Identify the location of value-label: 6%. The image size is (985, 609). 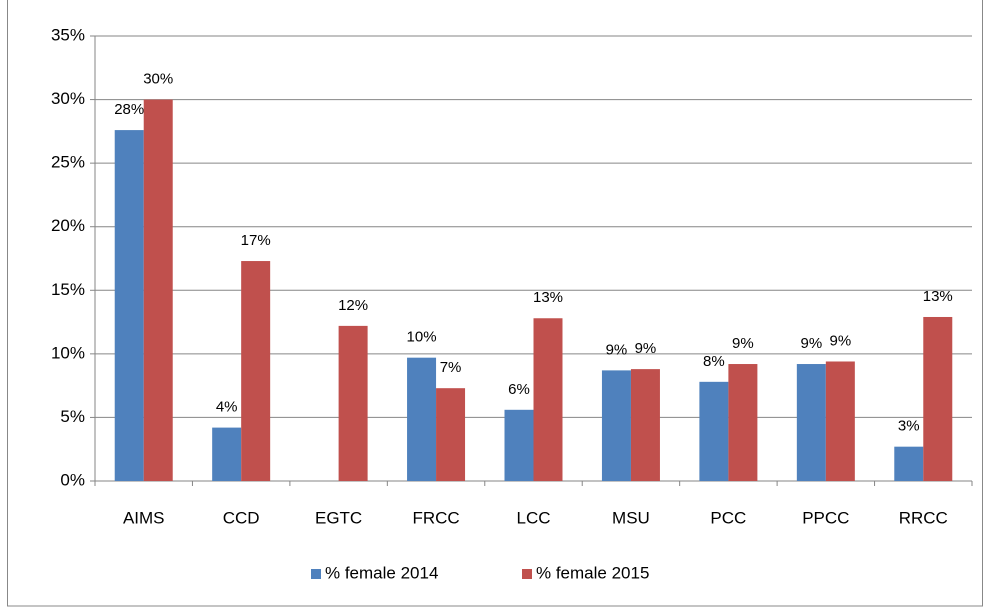
(519, 389).